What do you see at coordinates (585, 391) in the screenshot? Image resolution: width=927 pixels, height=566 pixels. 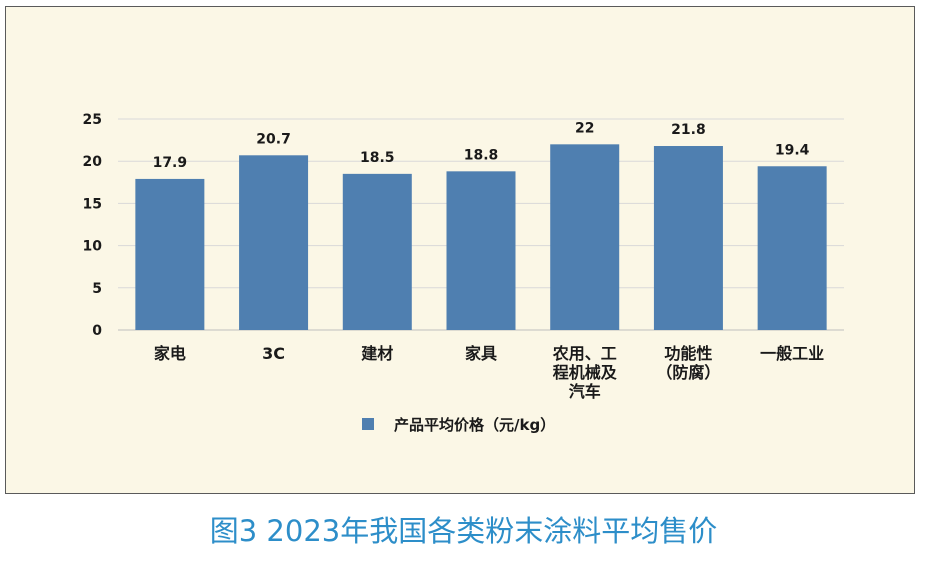 I see `x-tick-label: 汽车` at bounding box center [585, 391].